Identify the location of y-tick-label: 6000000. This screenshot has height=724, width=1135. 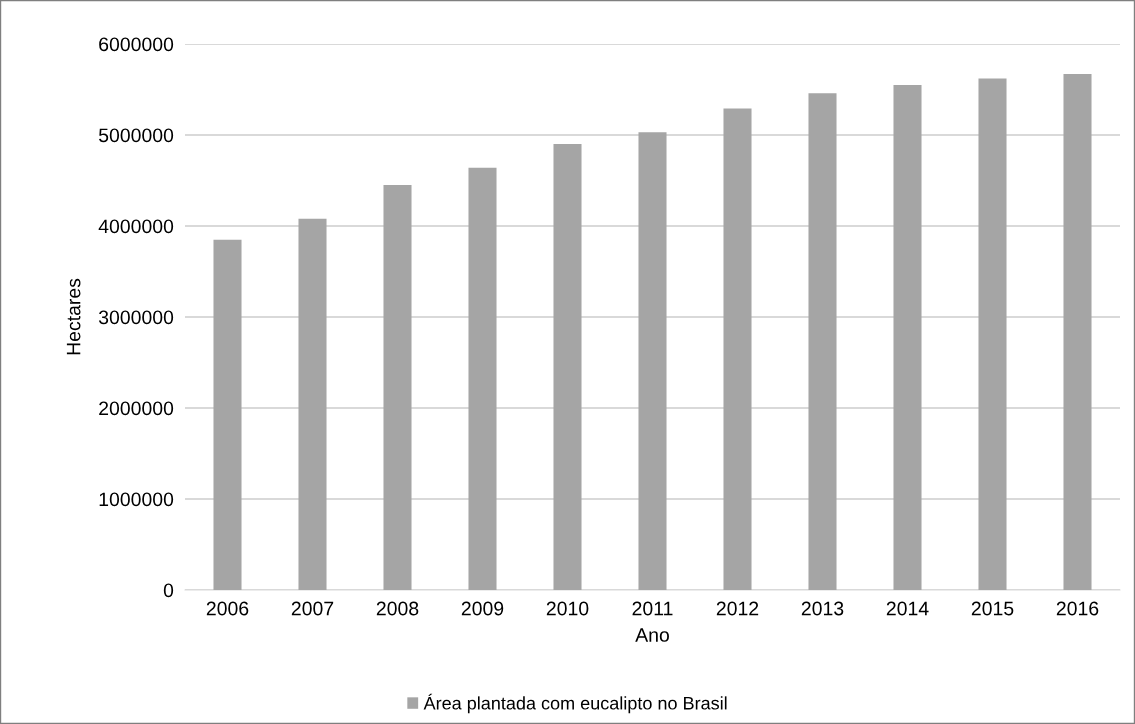
(136, 44).